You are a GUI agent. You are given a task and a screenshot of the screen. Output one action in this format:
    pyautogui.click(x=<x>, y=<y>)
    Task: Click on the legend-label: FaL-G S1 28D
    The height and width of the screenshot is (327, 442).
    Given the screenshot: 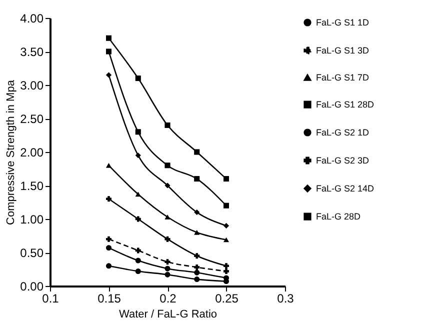 What is the action you would take?
    pyautogui.click(x=345, y=105)
    